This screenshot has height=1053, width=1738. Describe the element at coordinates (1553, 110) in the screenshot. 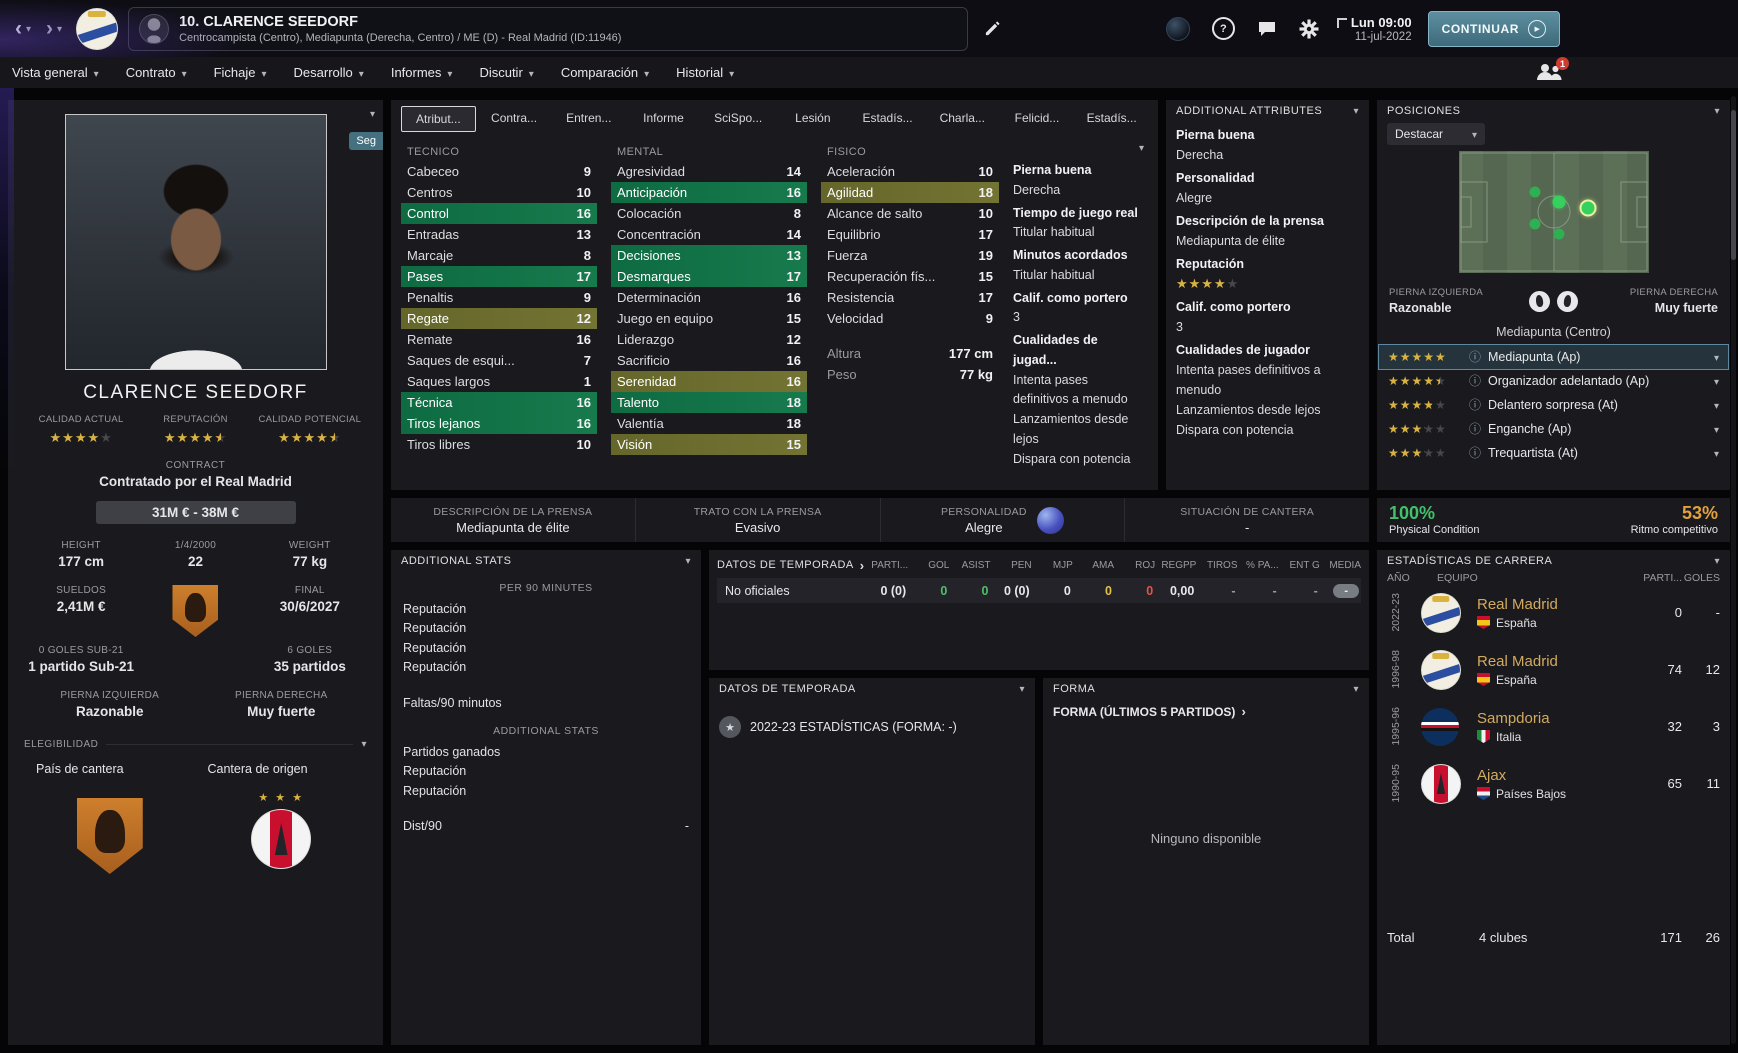

I see `positions-header: POSICIONES` at that location.